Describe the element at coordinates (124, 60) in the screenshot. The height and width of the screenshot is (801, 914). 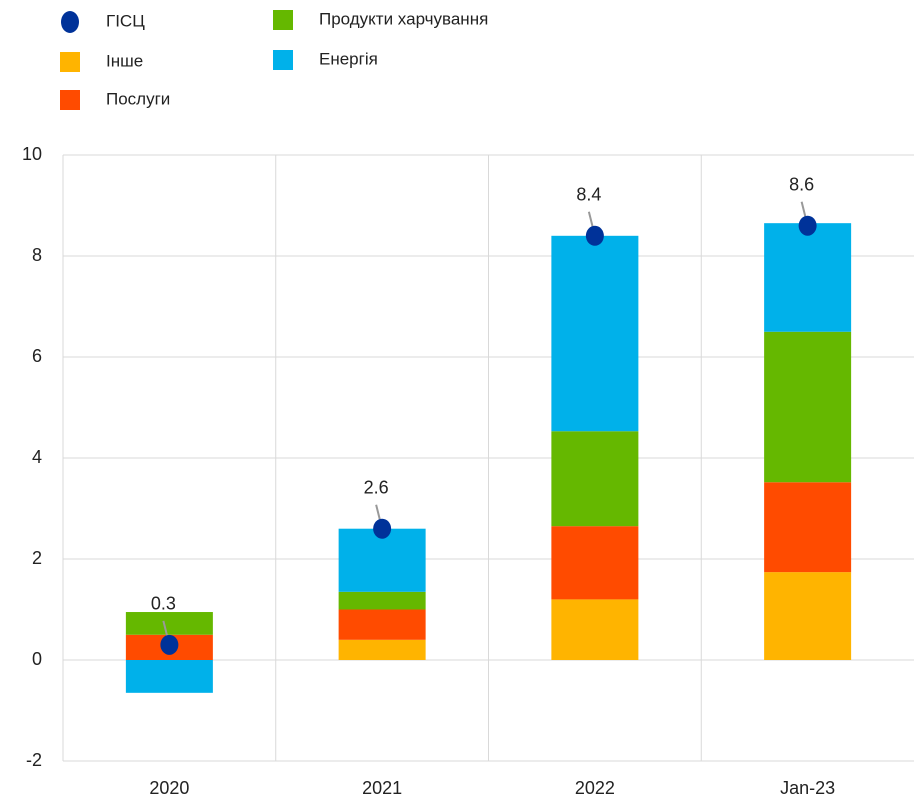
I see `legend-label: Інше` at that location.